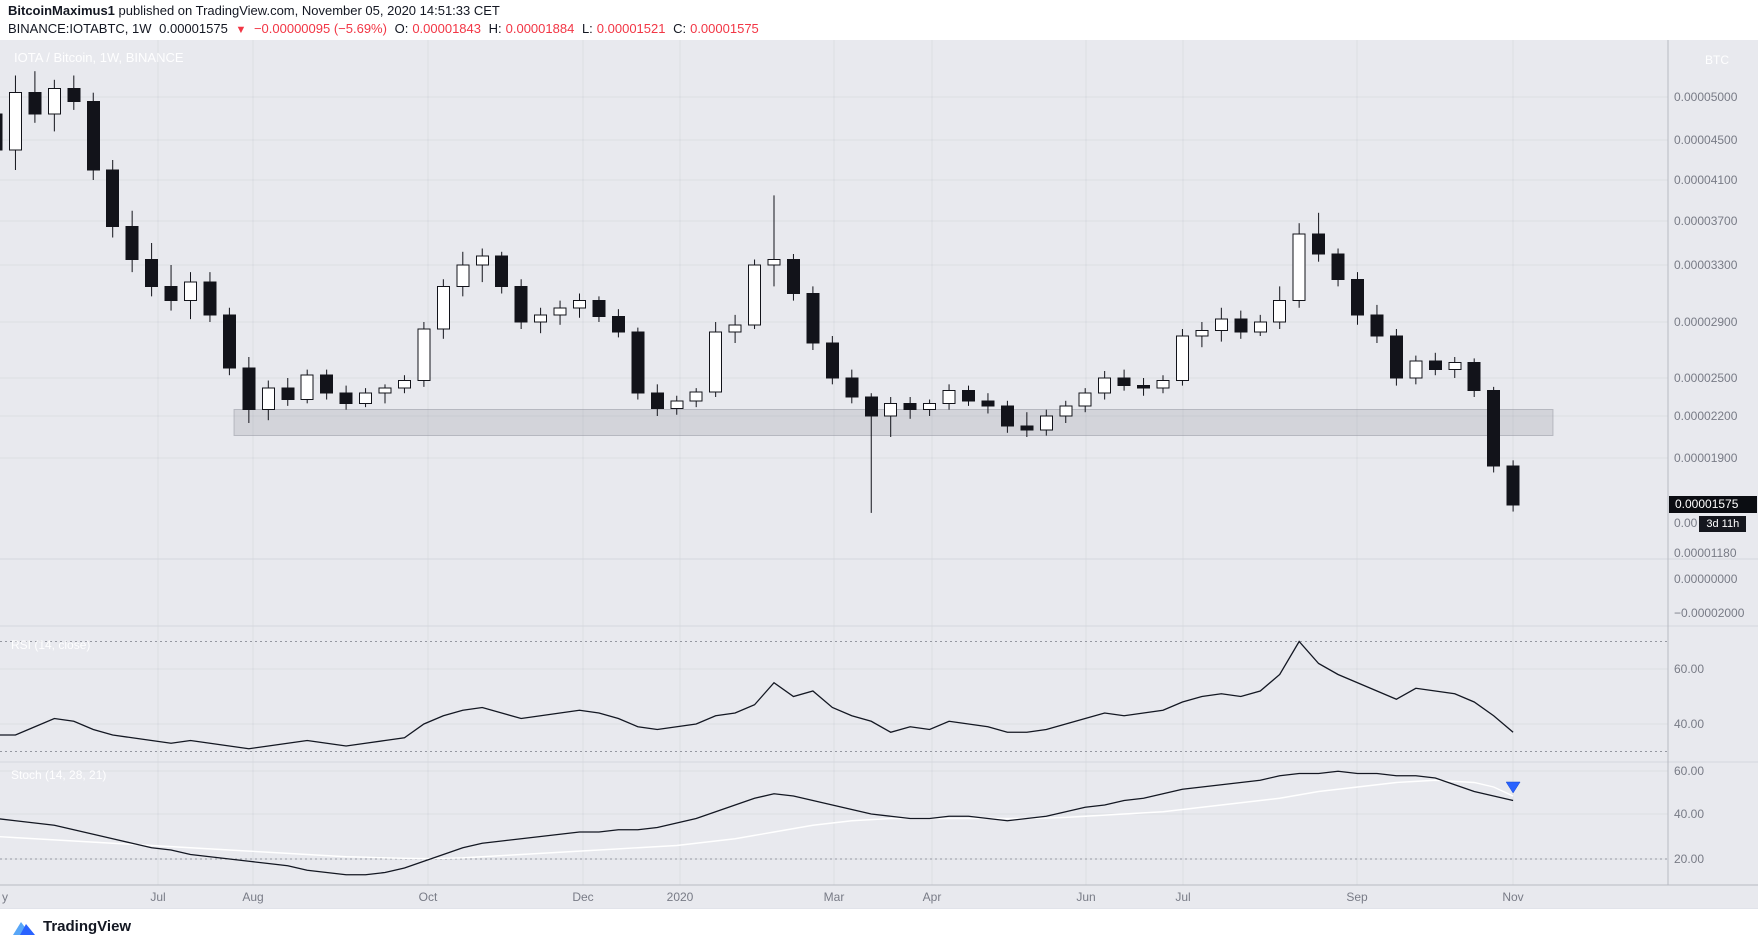 The image size is (1758, 944). I want to click on price-change: −0.00000095 (−5.69%), so click(320, 28).